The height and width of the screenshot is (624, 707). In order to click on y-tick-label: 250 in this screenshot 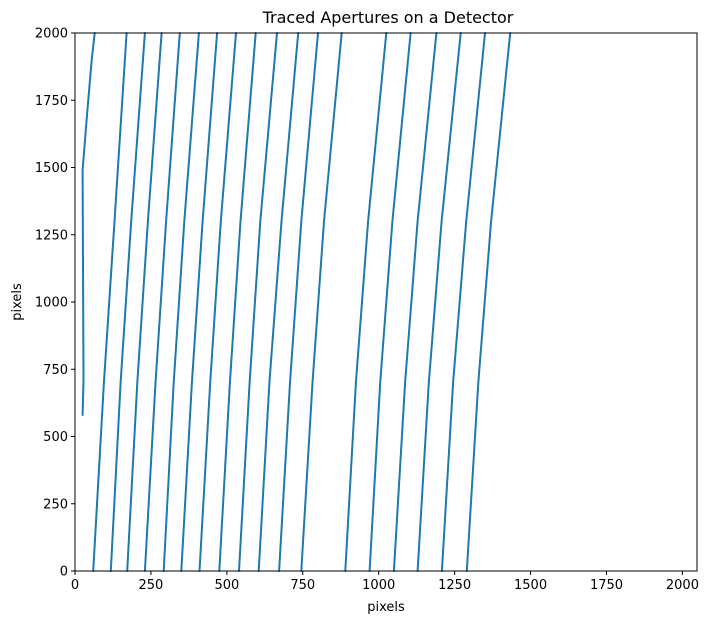, I will do `click(55, 504)`.